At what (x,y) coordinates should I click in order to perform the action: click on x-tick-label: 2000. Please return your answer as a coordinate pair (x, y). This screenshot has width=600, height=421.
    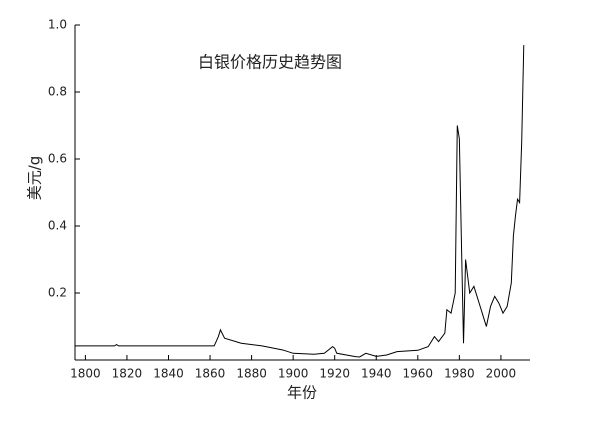
    Looking at the image, I should click on (501, 374).